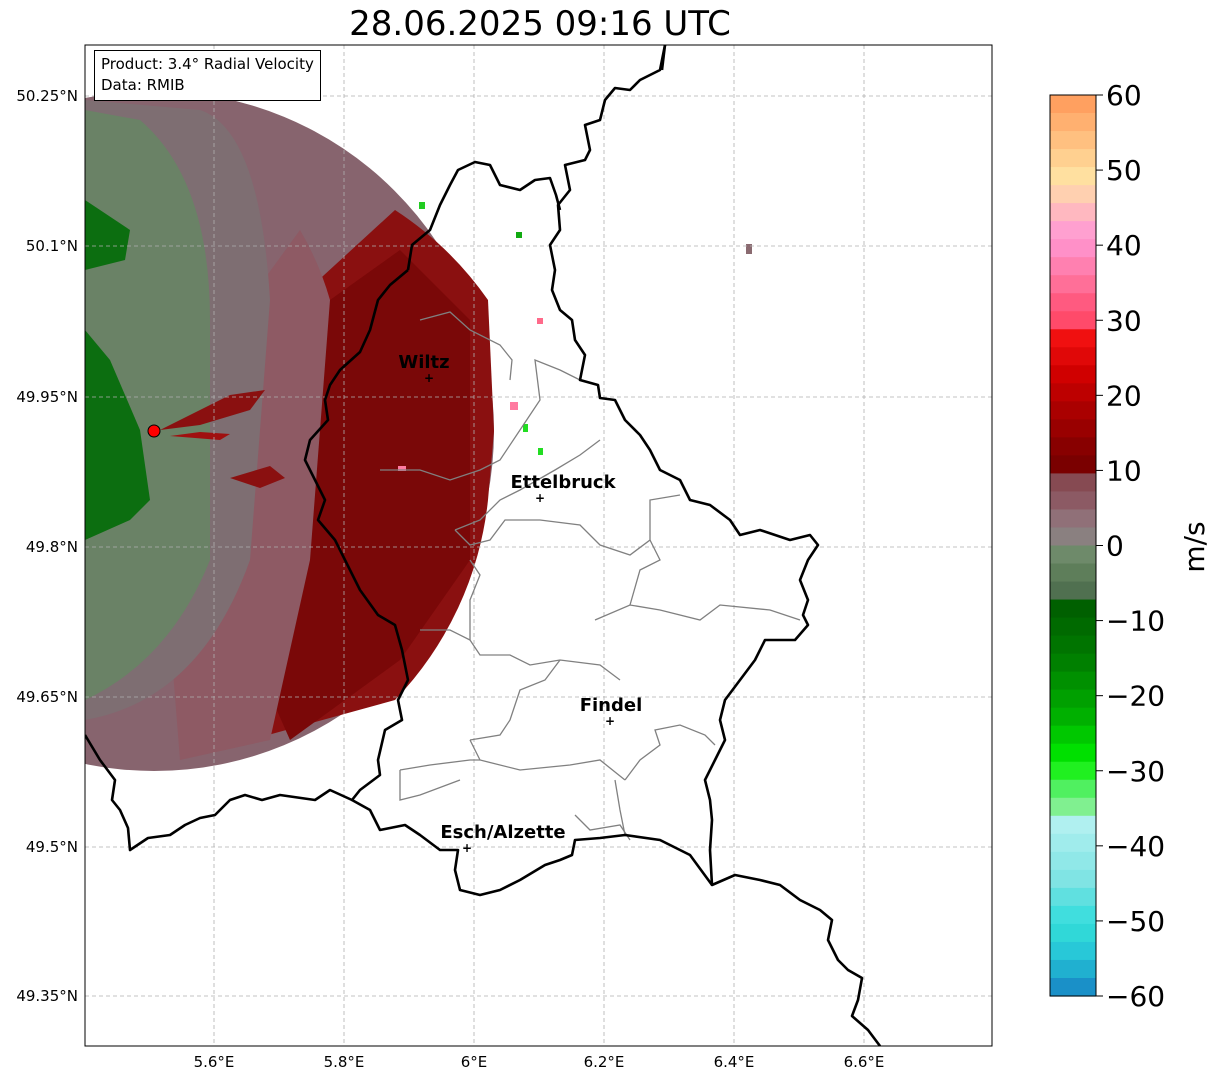 The image size is (1207, 1081). I want to click on city-ettelbruck: Ettelbruck +, so click(563, 488).